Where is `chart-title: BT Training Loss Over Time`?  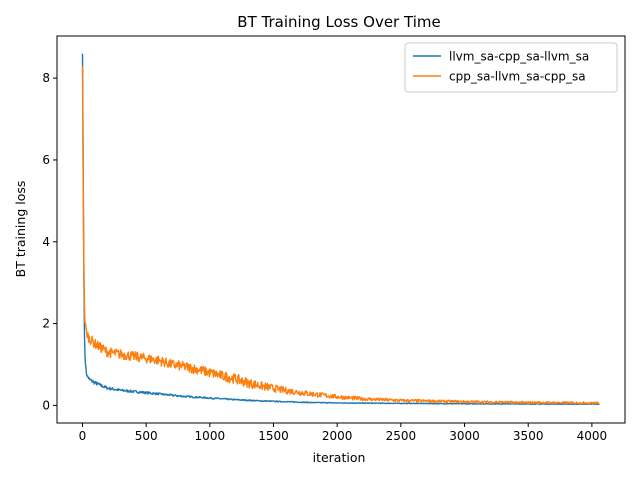
chart-title: BT Training Loss Over Time is located at coordinates (338, 22).